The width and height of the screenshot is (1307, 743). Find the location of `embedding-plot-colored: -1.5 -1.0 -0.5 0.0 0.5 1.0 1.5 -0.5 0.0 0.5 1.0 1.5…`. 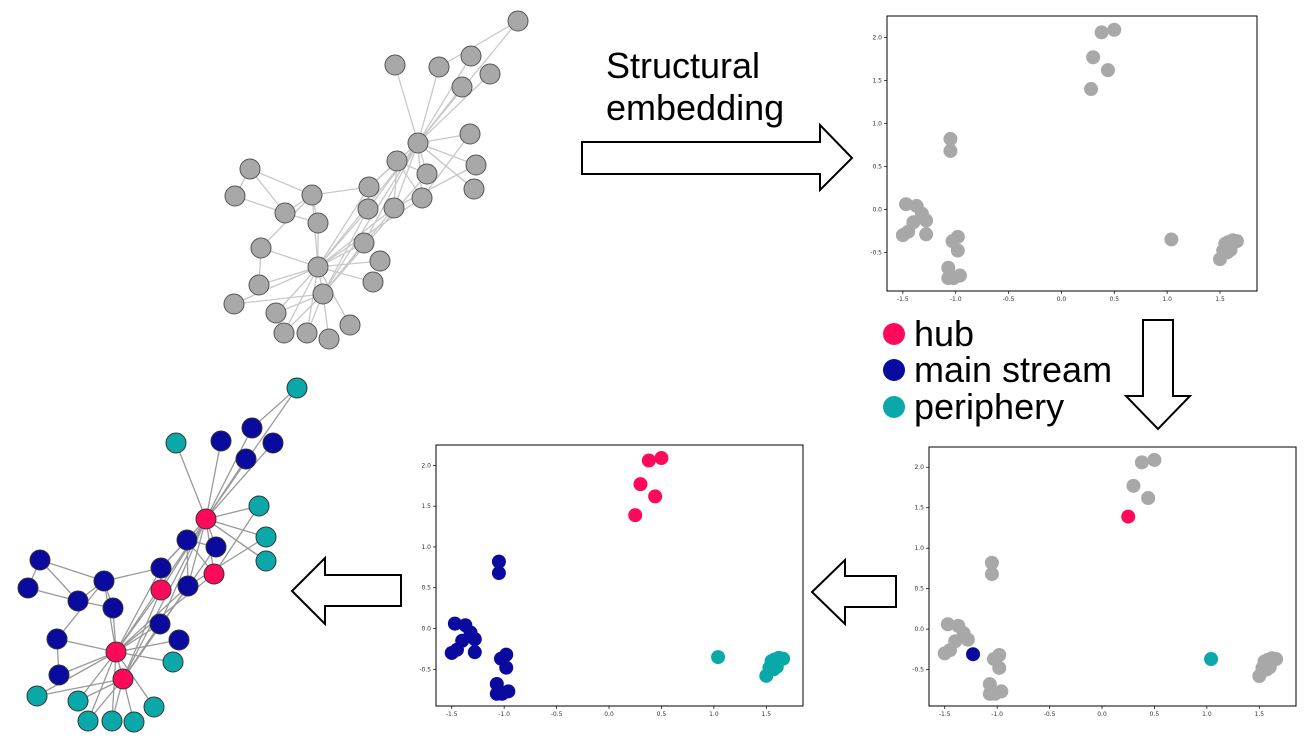

embedding-plot-colored: -1.5 -1.0 -0.5 0.0 0.5 1.0 1.5 -0.5 0.0 0.5 1.0 1.5… is located at coordinates (611, 581).